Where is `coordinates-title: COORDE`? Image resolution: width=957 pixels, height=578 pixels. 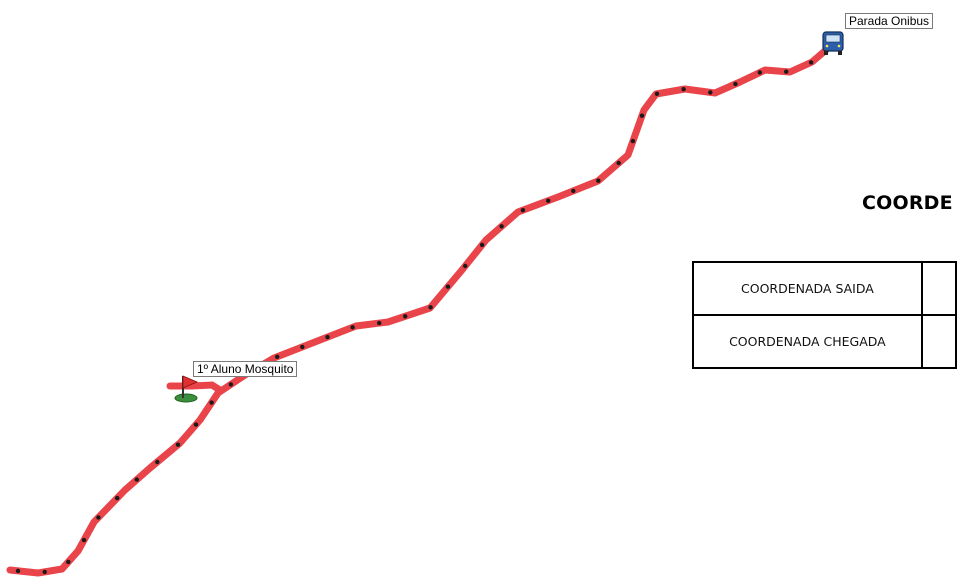
coordinates-title: COORDE is located at coordinates (907, 203).